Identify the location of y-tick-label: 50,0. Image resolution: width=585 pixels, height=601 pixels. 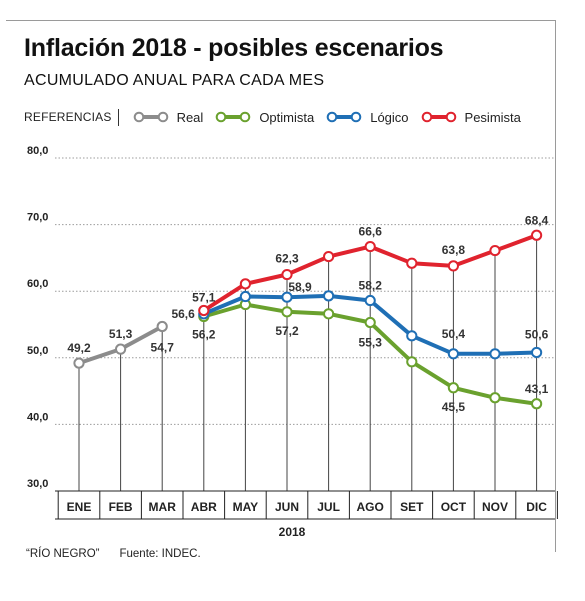
(37, 351).